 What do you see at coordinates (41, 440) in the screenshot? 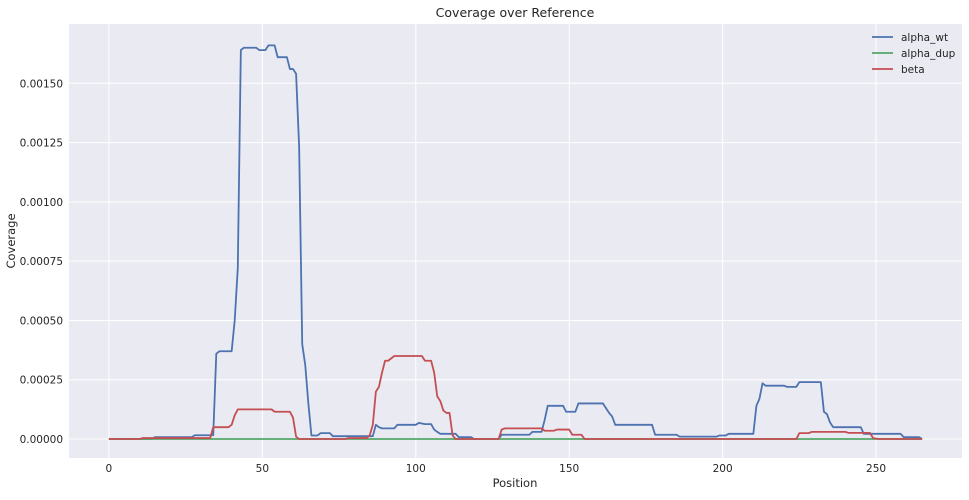
I see `y-tick-label: 0.00000` at bounding box center [41, 440].